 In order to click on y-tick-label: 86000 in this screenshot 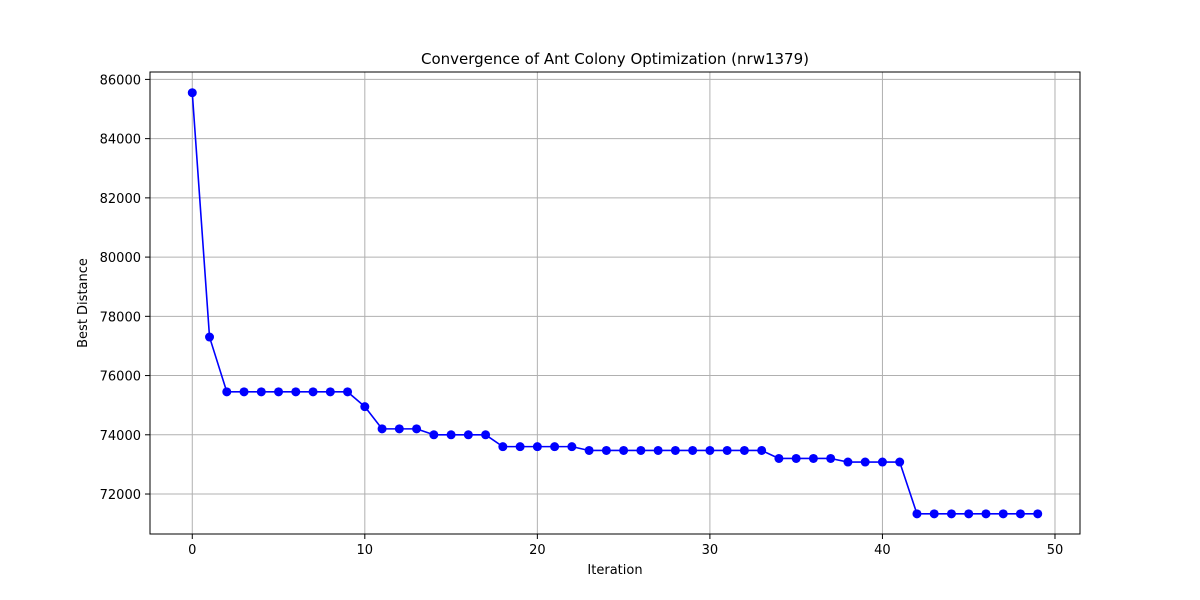, I will do `click(120, 80)`.